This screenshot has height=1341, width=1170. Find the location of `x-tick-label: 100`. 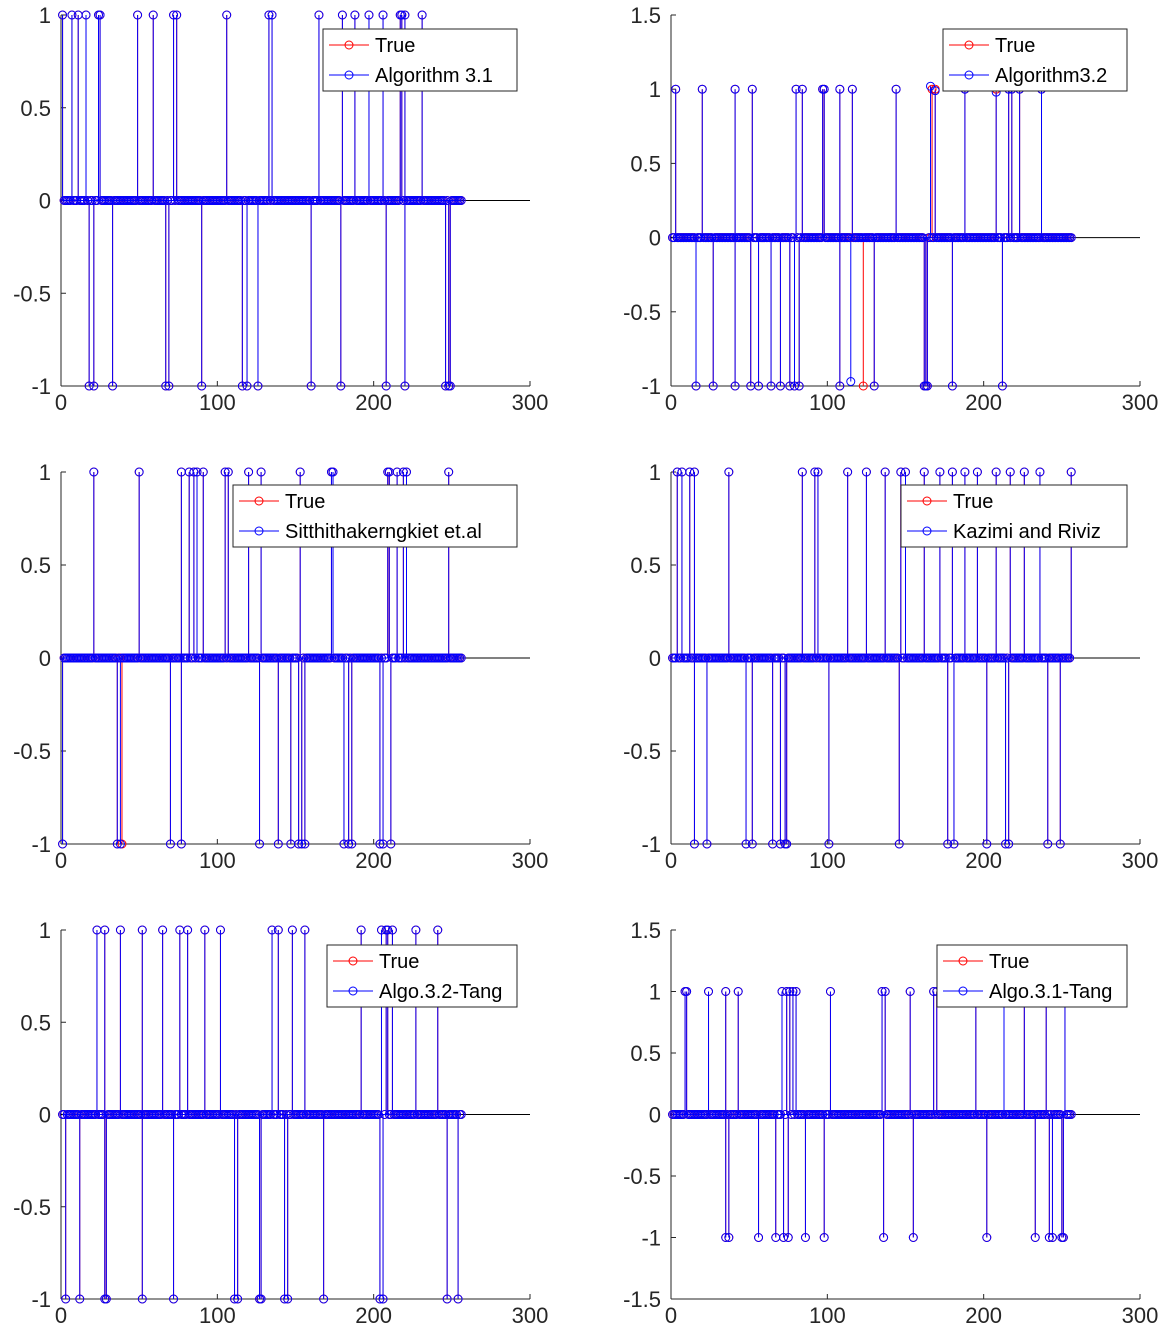

x-tick-label: 100 is located at coordinates (217, 402).